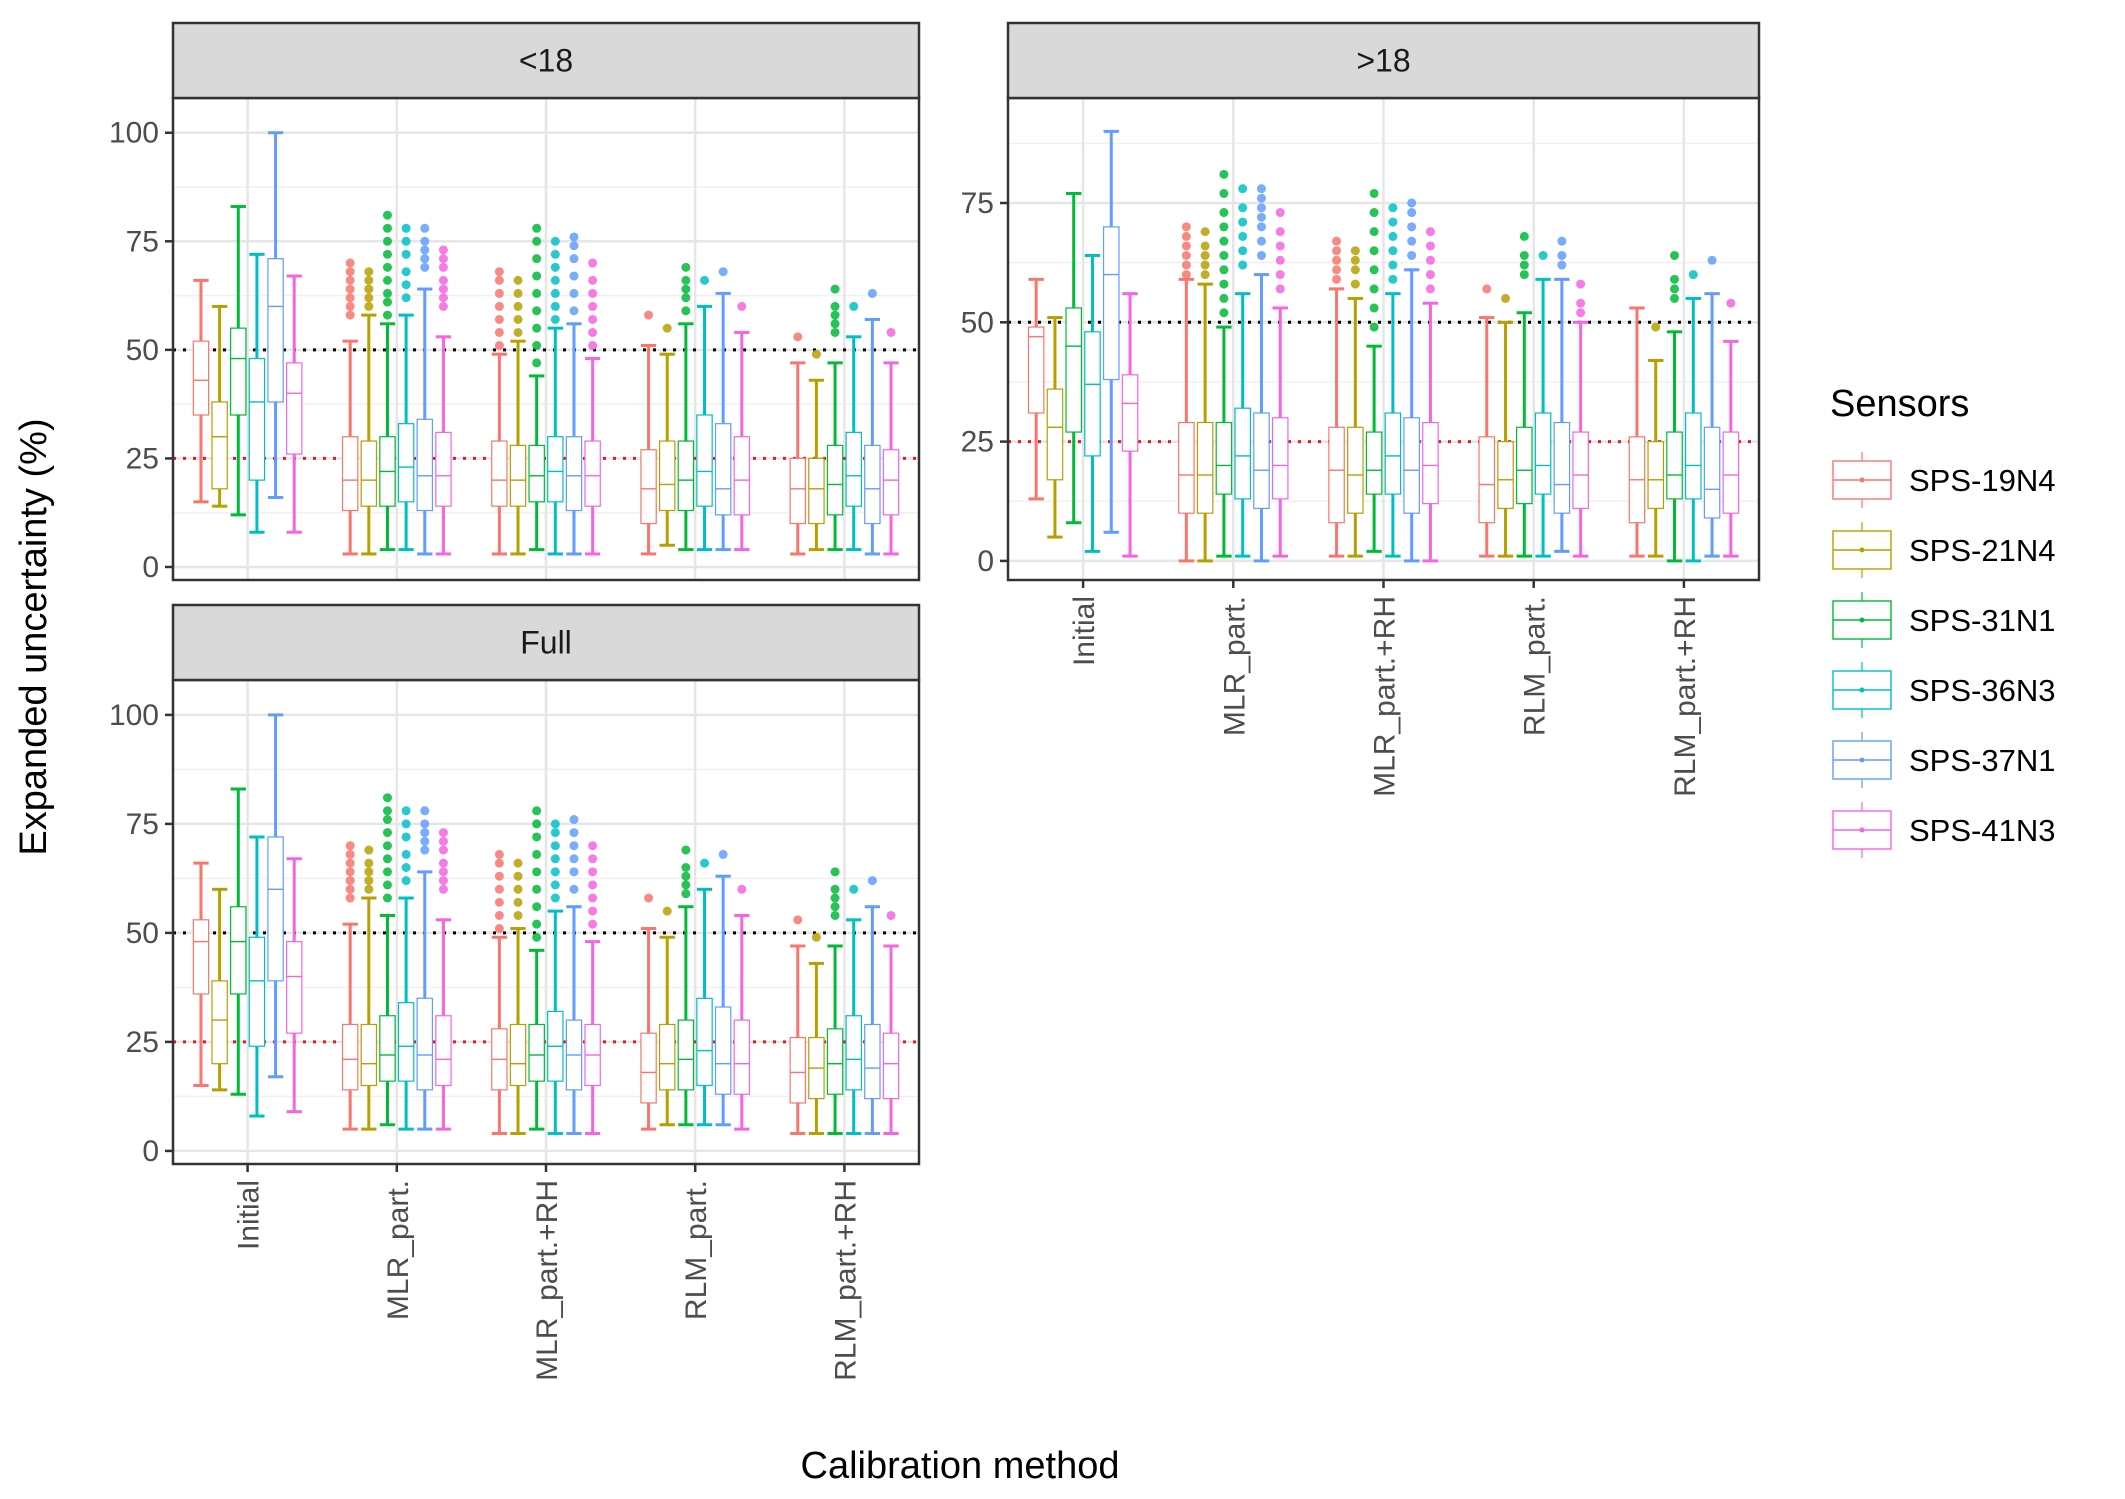 The height and width of the screenshot is (1499, 2125). Describe the element at coordinates (696, 1250) in the screenshot. I see `x-tick-label: RLM_part.` at that location.